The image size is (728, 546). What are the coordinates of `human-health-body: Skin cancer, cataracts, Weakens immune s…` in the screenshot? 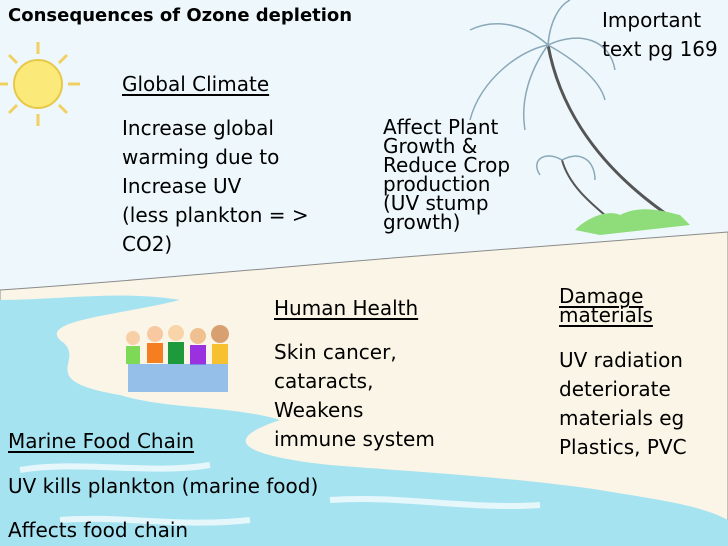 It's located at (354, 395).